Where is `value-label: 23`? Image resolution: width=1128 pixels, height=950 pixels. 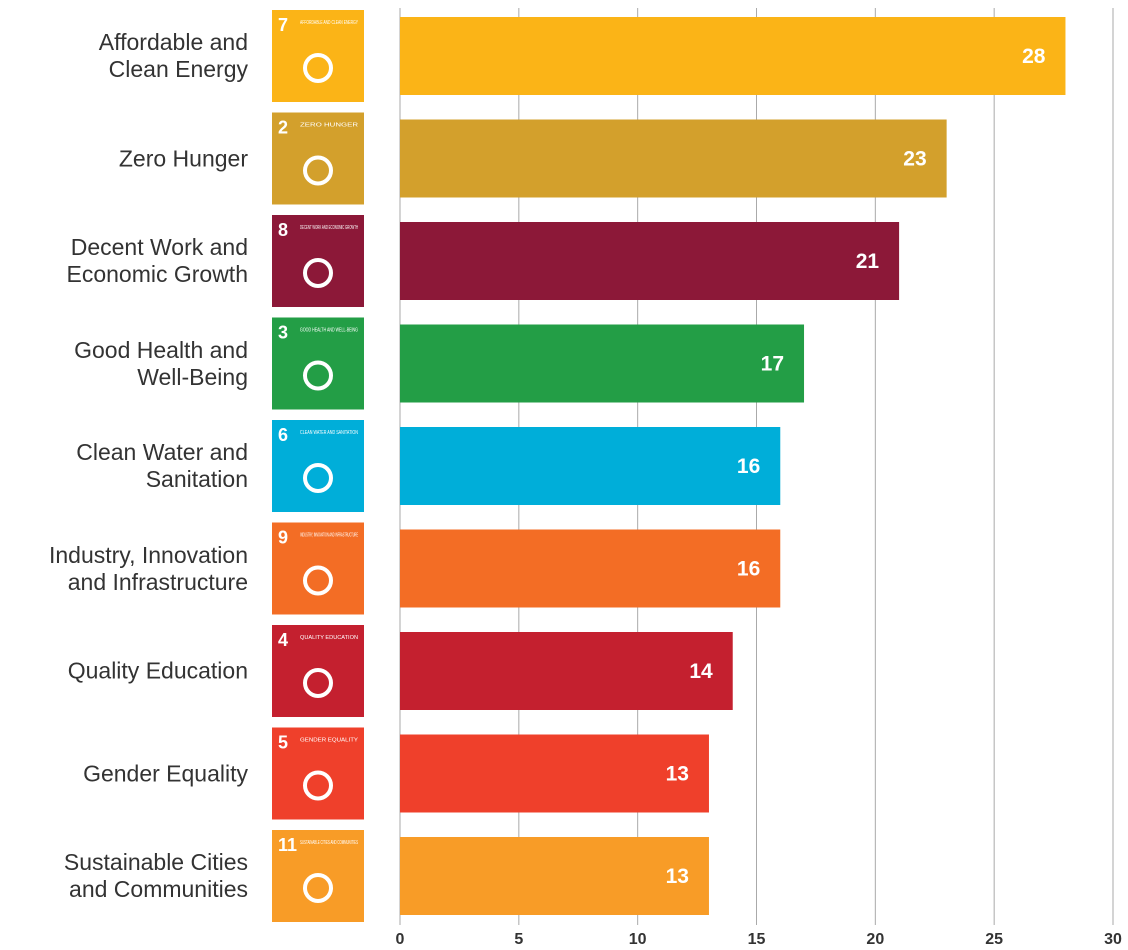 value-label: 23 is located at coordinates (914, 159).